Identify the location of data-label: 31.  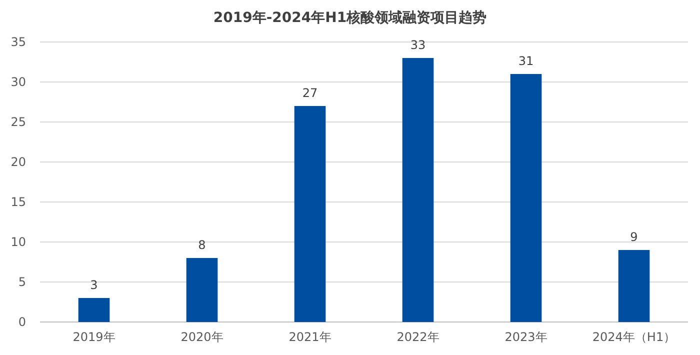
(526, 61).